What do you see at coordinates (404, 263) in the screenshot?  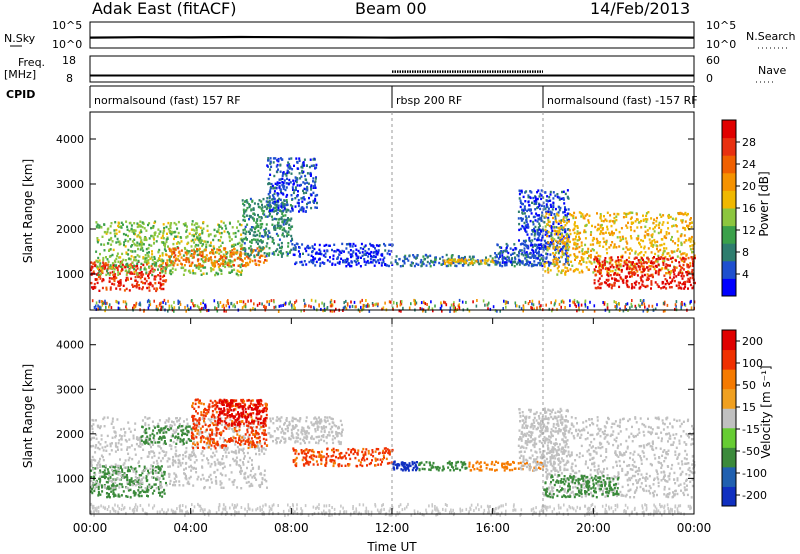 I see `power-cell-2071` at bounding box center [404, 263].